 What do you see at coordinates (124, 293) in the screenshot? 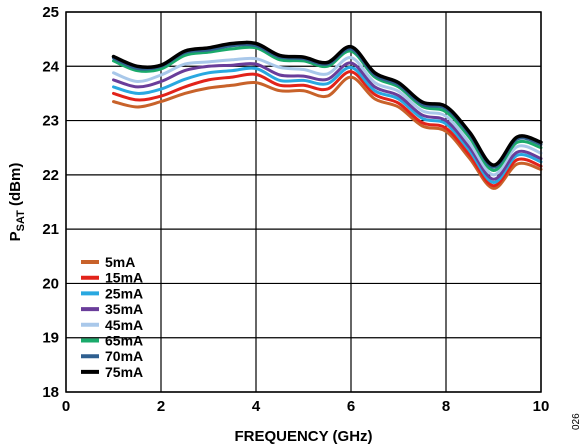
I see `legend-label-25mA: 25mA` at bounding box center [124, 293].